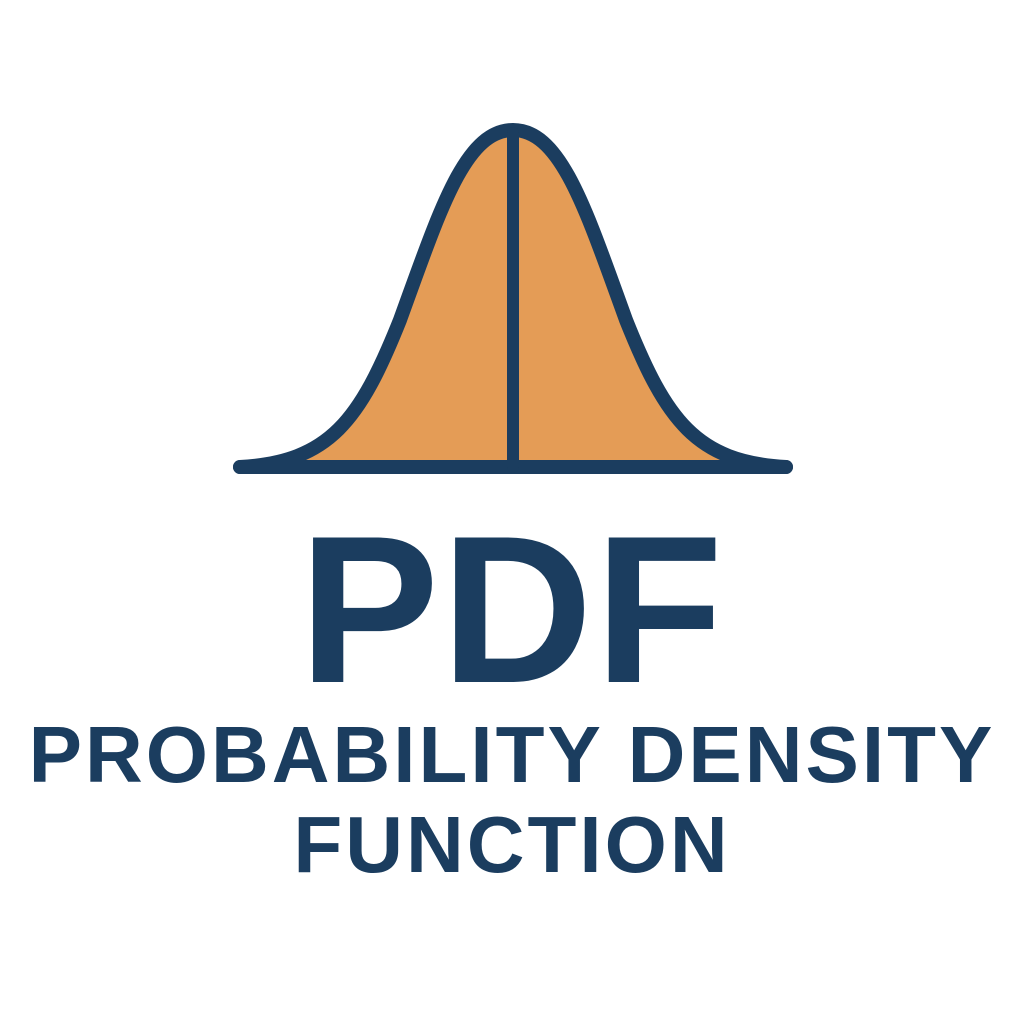 The height and width of the screenshot is (1024, 1024). I want to click on logo-full-name-line1: PROBABILITY DENSITY, so click(512, 754).